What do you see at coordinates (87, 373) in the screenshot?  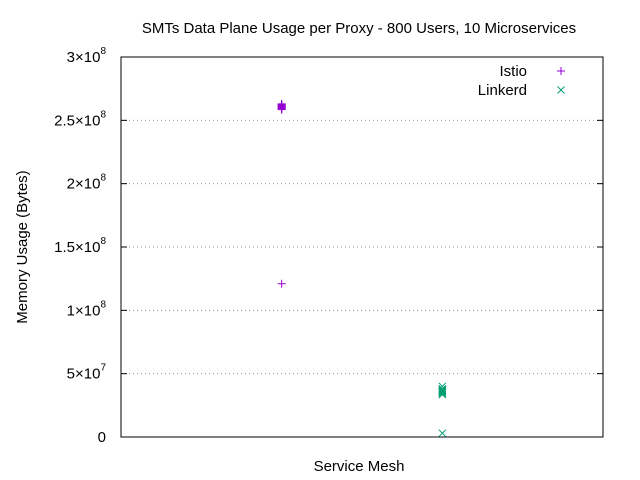 I see `y-tick-label: 5×10⁷` at bounding box center [87, 373].